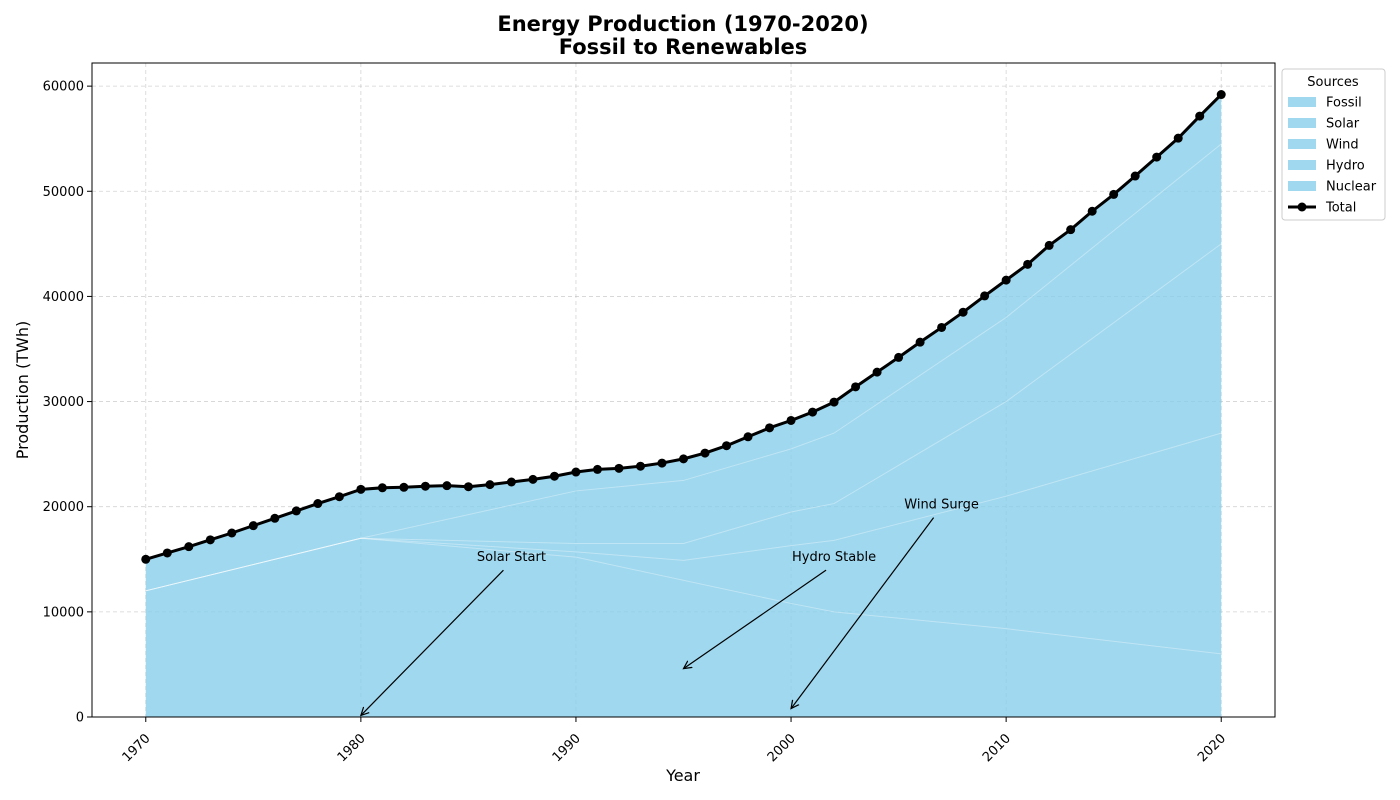  What do you see at coordinates (1302, 207) in the screenshot?
I see `legend-marker` at bounding box center [1302, 207].